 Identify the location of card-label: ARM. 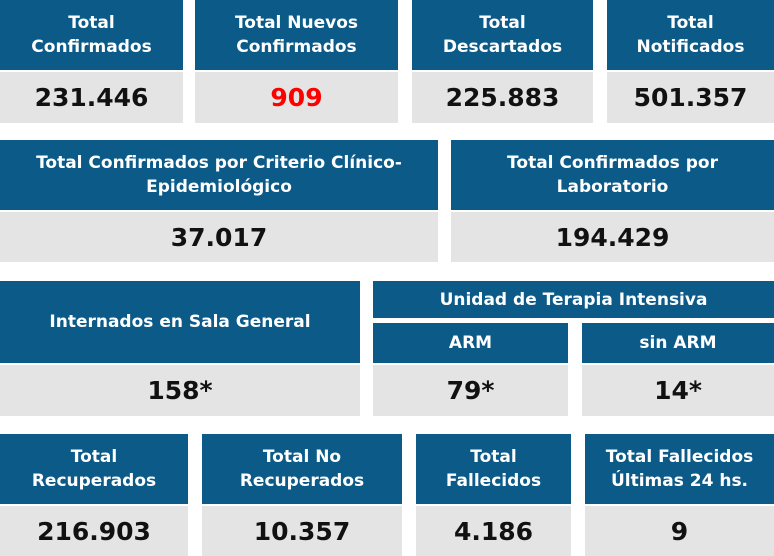
(470, 343).